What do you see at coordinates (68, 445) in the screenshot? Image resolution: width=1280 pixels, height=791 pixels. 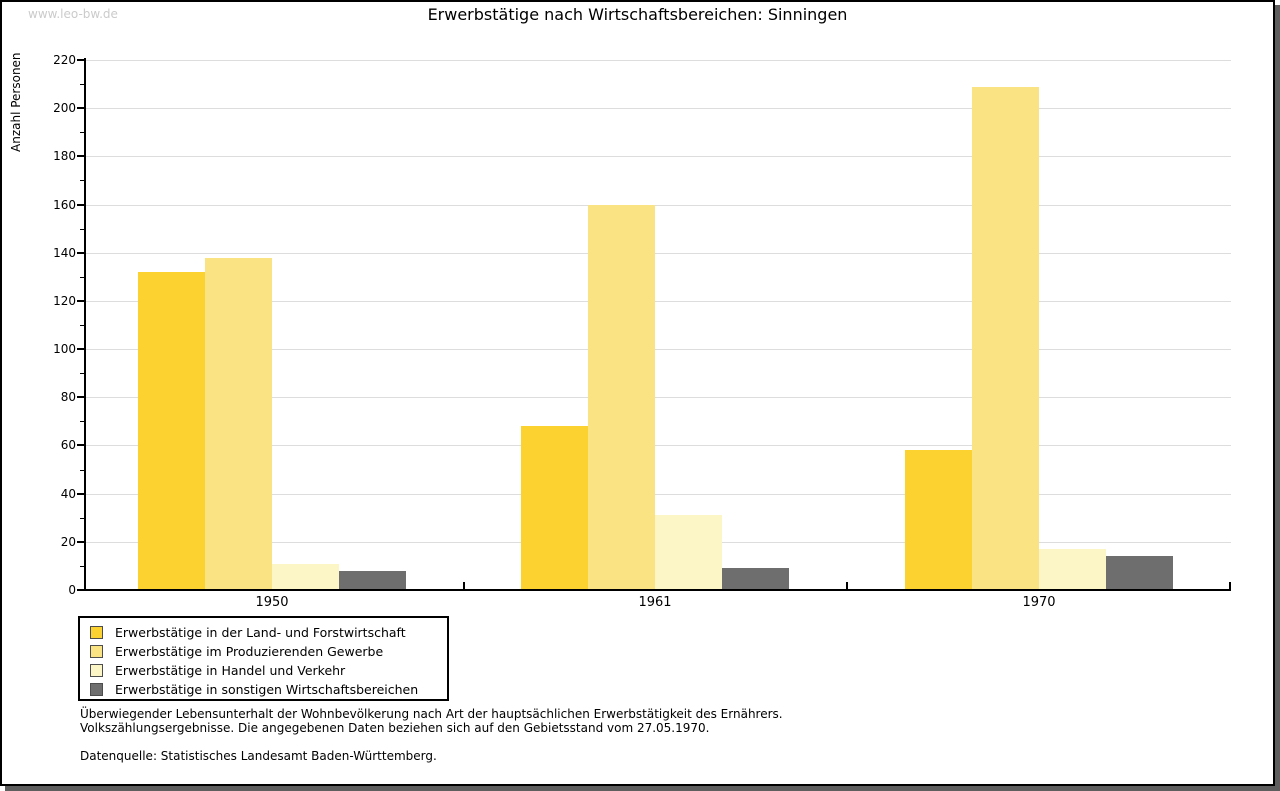 I see `y-tick-label: 60` at bounding box center [68, 445].